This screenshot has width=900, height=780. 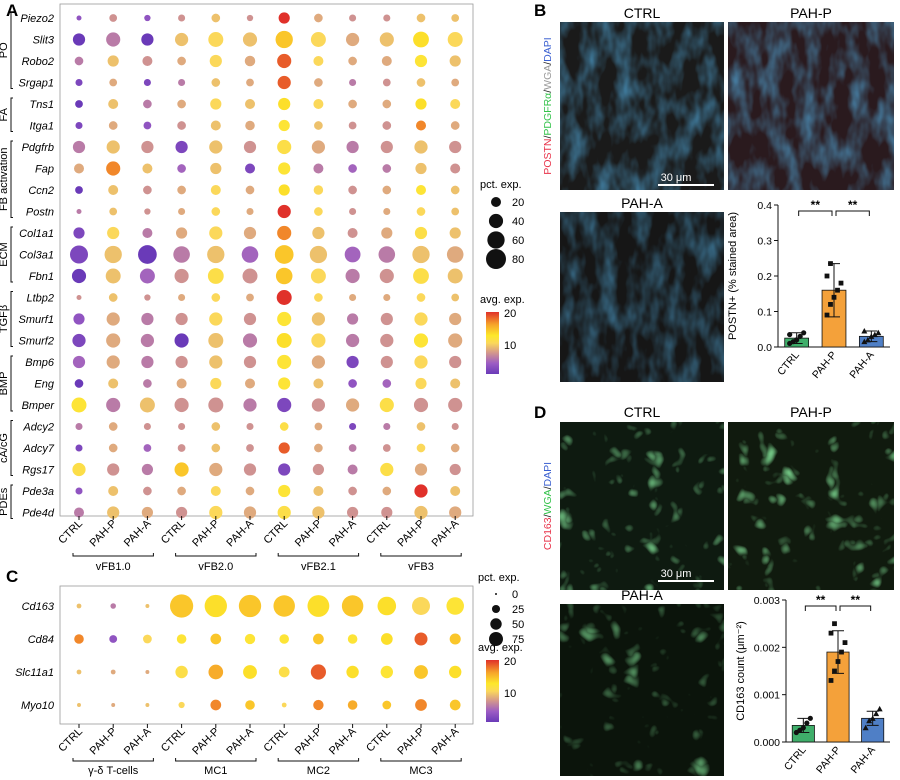 What do you see at coordinates (676, 574) in the screenshot?
I see `d-scale-text: 30 μm` at bounding box center [676, 574].